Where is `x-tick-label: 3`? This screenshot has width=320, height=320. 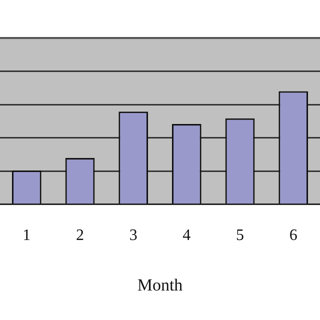
x-tick-label: 3 is located at coordinates (133, 235).